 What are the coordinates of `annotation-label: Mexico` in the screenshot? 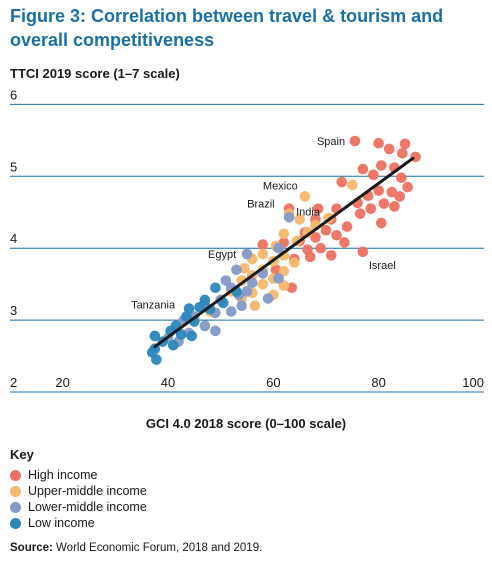 It's located at (280, 186).